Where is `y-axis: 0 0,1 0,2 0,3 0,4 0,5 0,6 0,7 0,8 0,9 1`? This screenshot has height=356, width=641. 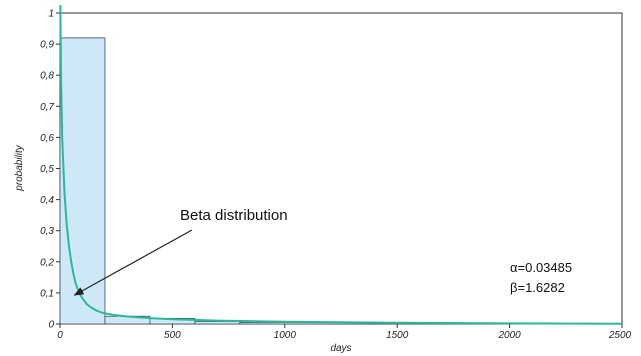 y-axis: 0 0,1 0,2 0,3 0,4 0,5 0,6 0,7 0,8 0,9 1 is located at coordinates (50, 170).